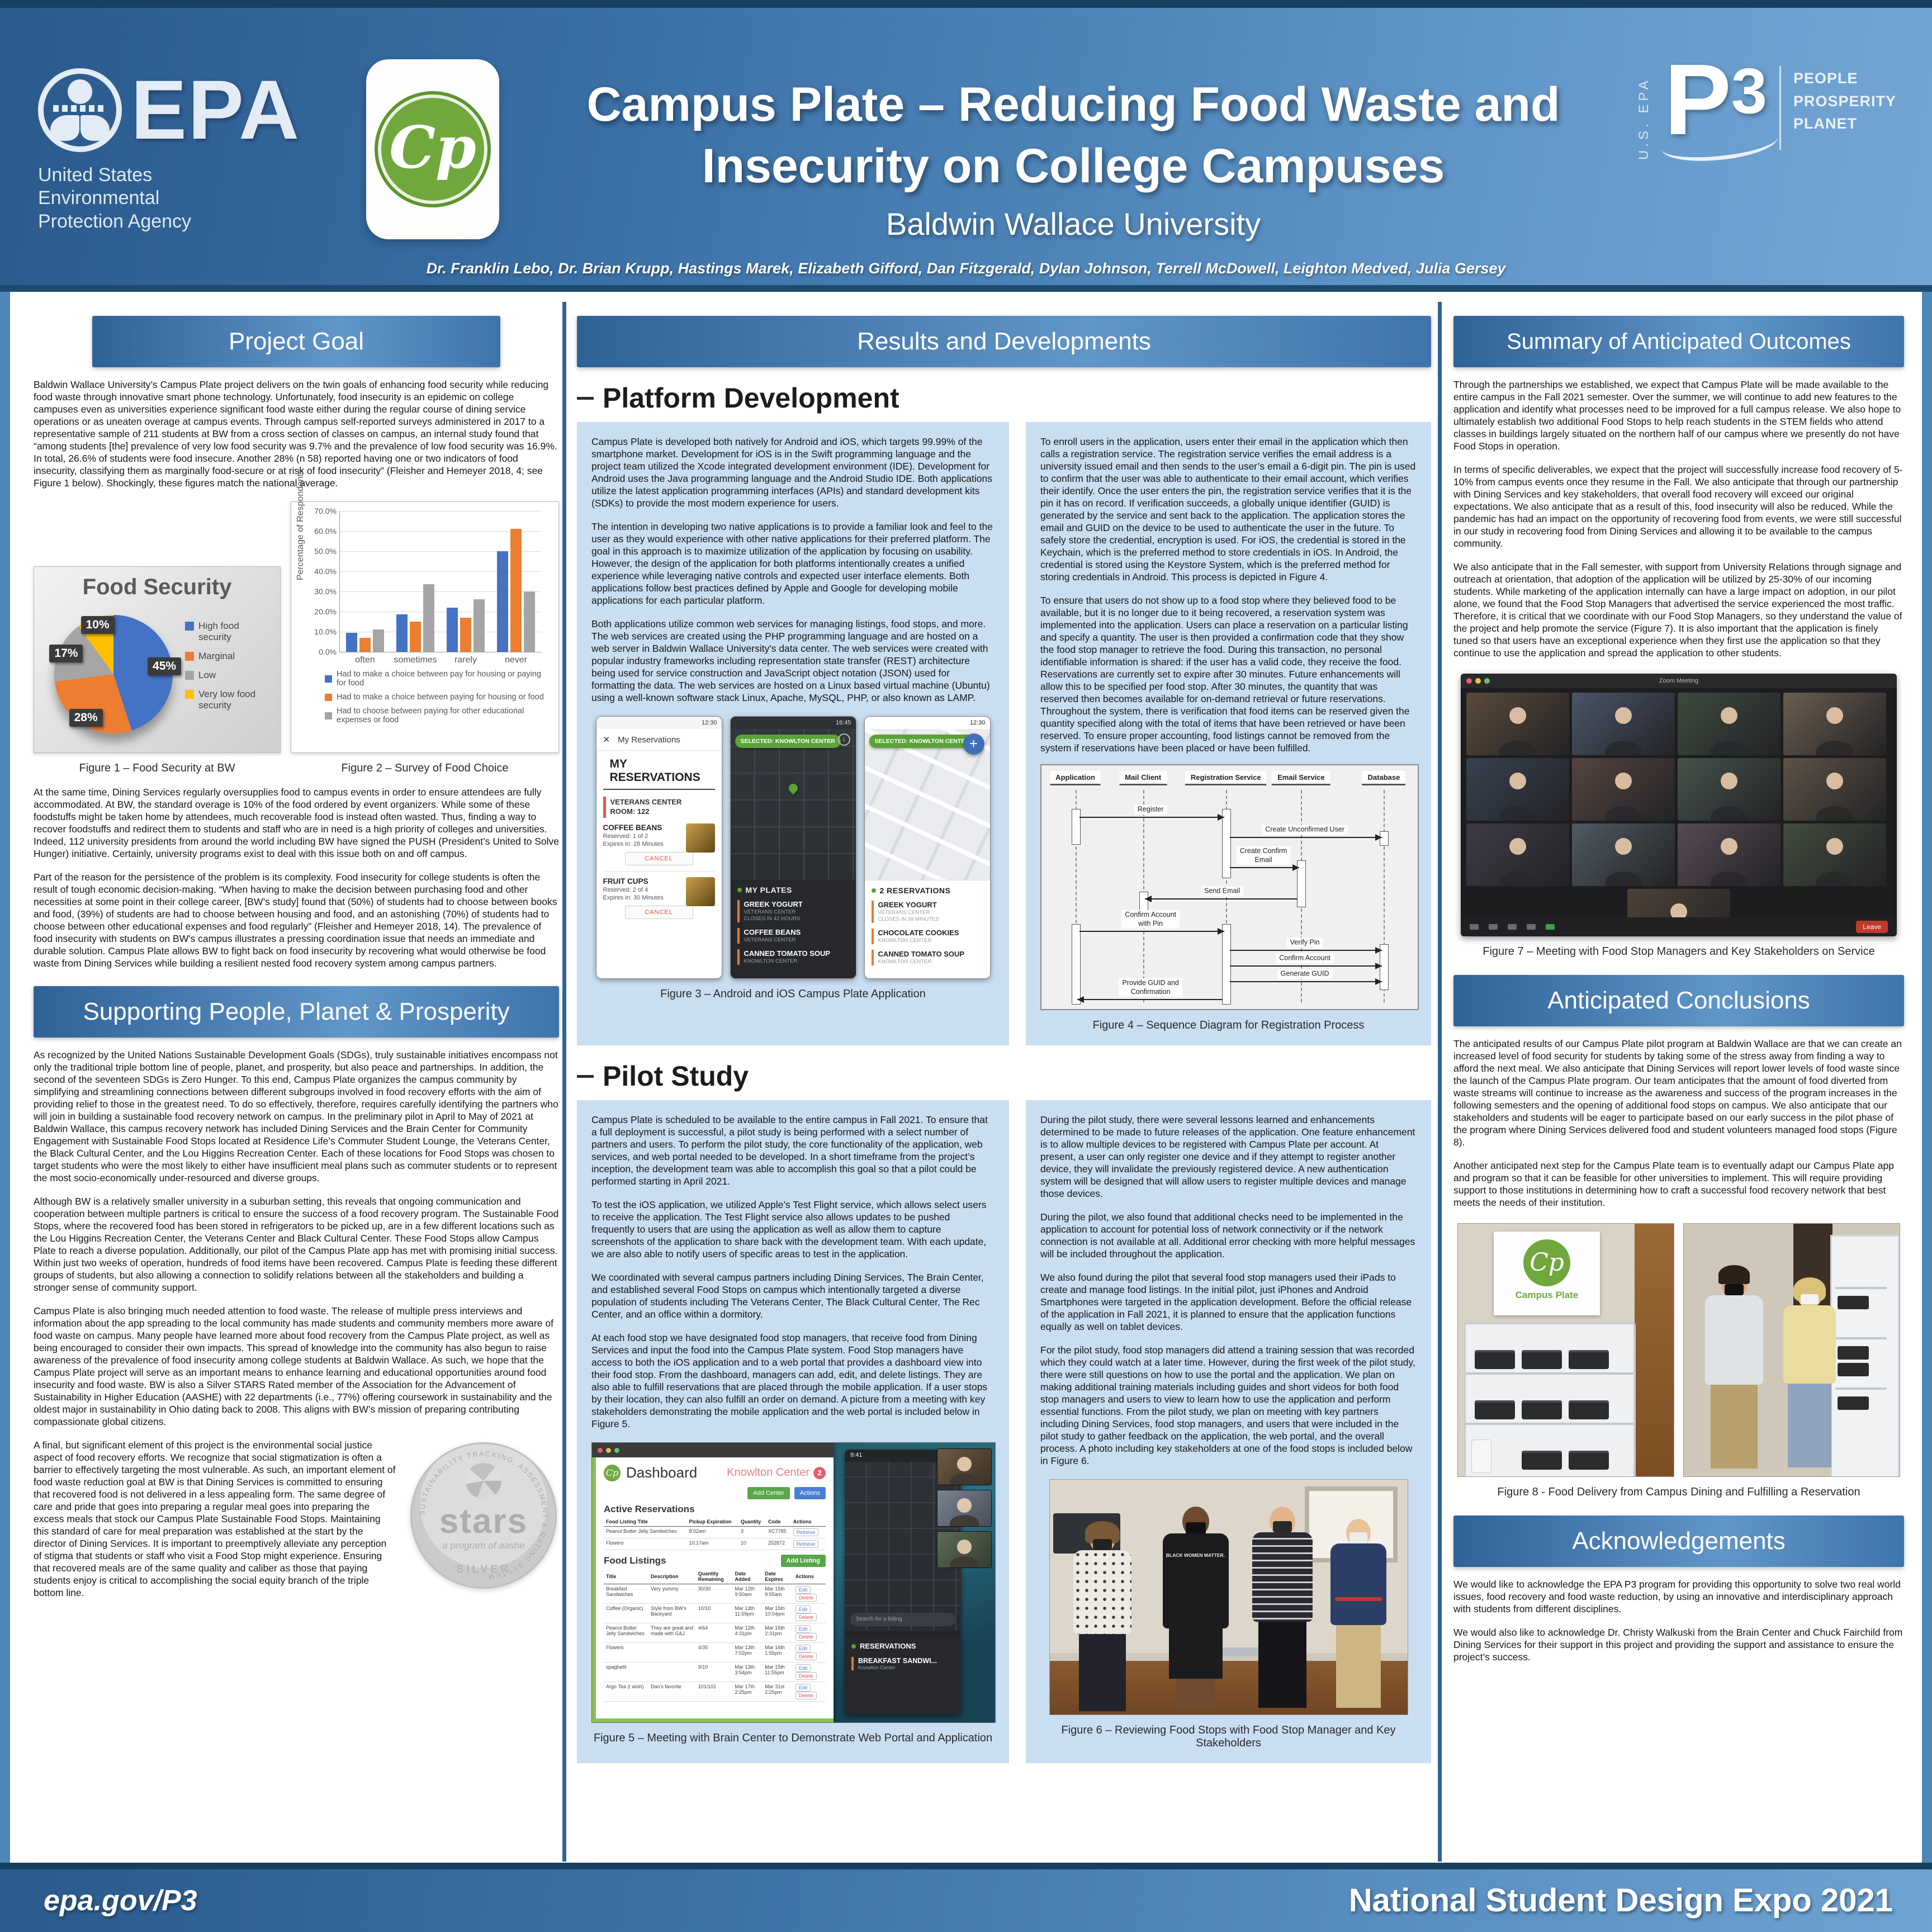 This screenshot has width=1932, height=1932. Describe the element at coordinates (1621, 1900) in the screenshot. I see `expo-title: National Student Design Expo 2021` at that location.